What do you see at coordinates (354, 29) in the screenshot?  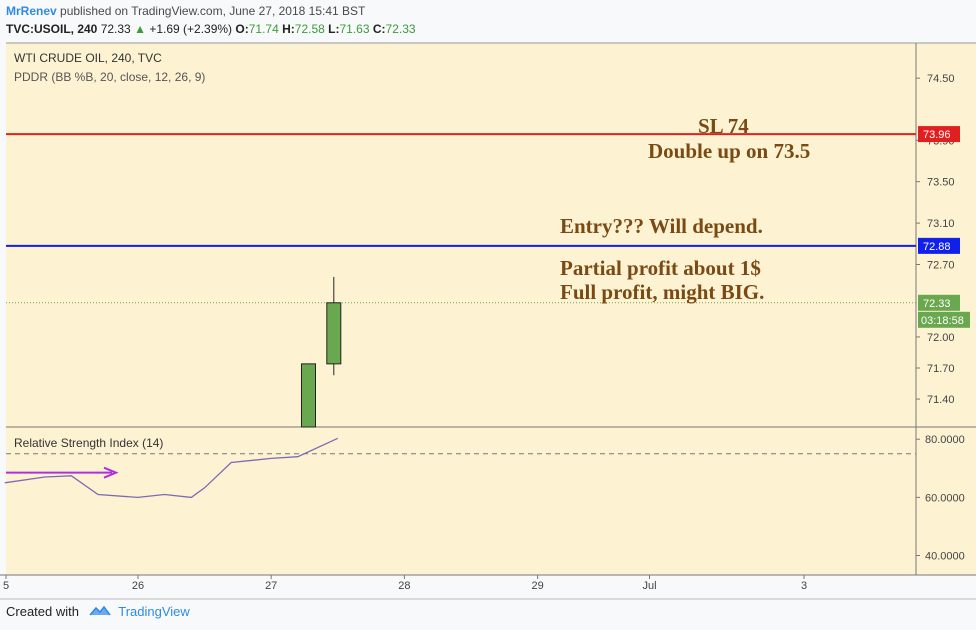 I see `low-value: 71.63` at bounding box center [354, 29].